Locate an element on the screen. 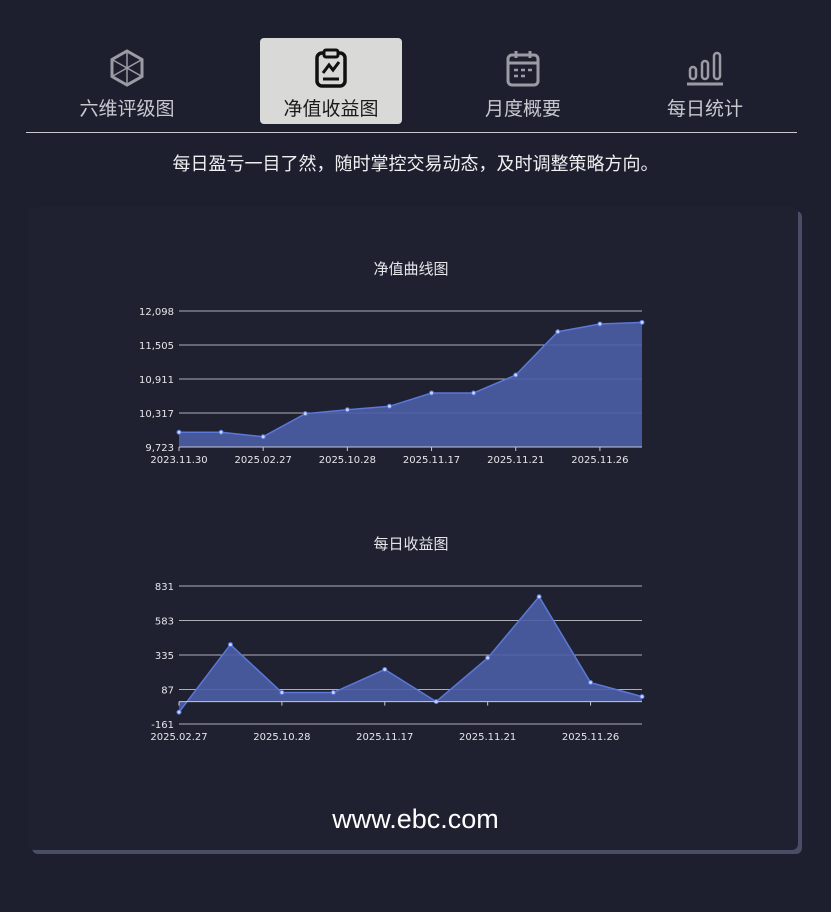  tab-label: 六维评级图 is located at coordinates (127, 109).